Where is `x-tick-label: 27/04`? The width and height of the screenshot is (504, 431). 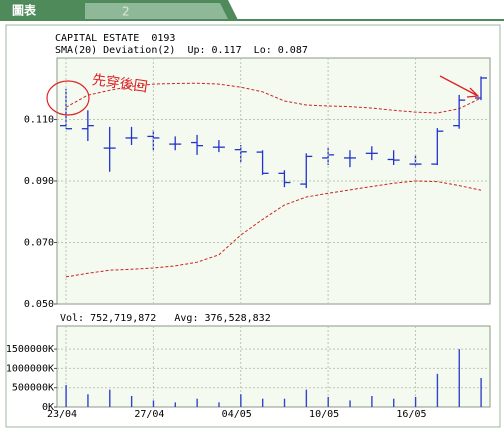 x-tick-label: 27/04 is located at coordinates (149, 414).